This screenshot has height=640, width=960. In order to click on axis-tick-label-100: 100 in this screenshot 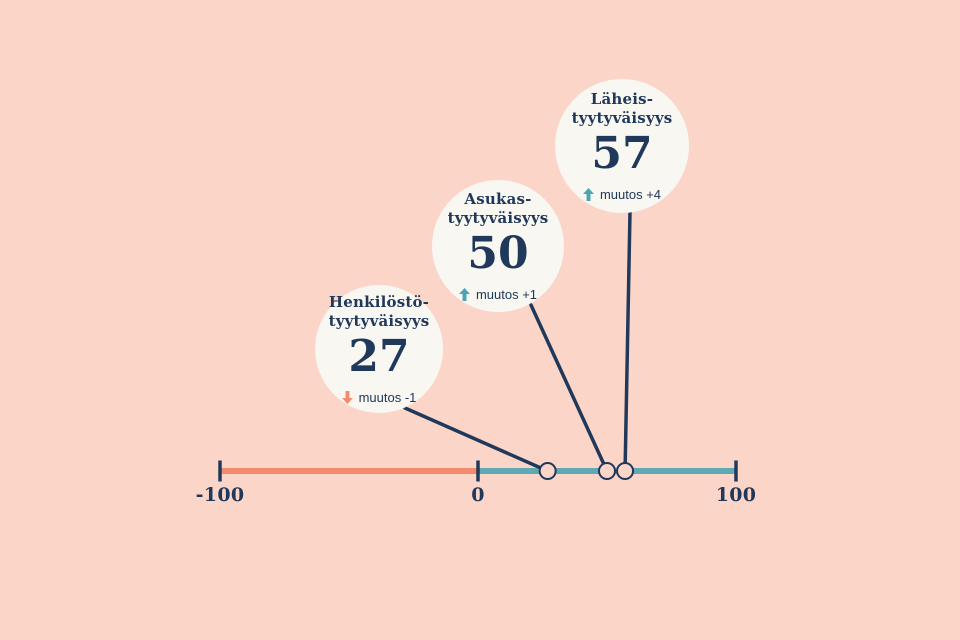, I will do `click(736, 495)`.